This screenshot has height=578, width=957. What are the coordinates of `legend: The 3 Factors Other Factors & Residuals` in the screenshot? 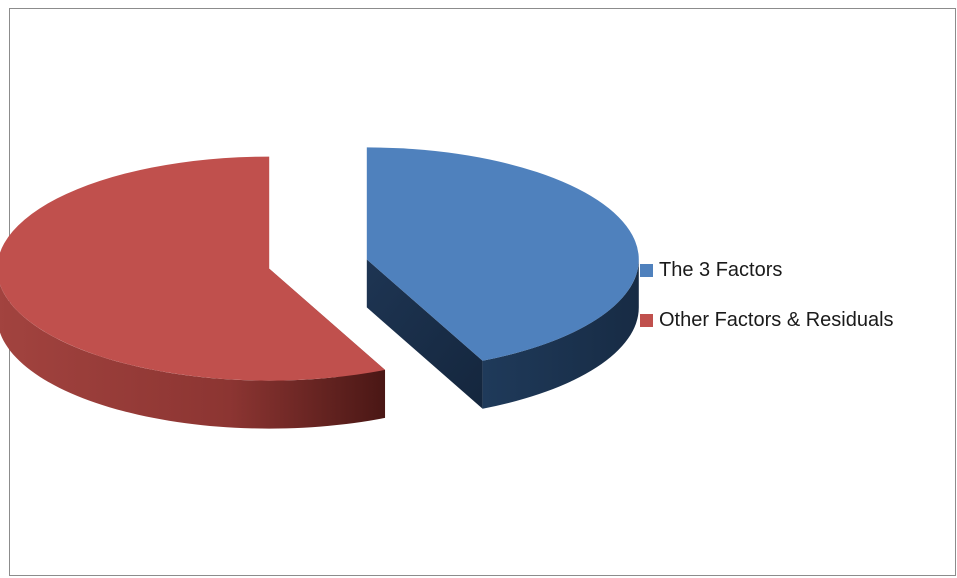 It's located at (767, 307).